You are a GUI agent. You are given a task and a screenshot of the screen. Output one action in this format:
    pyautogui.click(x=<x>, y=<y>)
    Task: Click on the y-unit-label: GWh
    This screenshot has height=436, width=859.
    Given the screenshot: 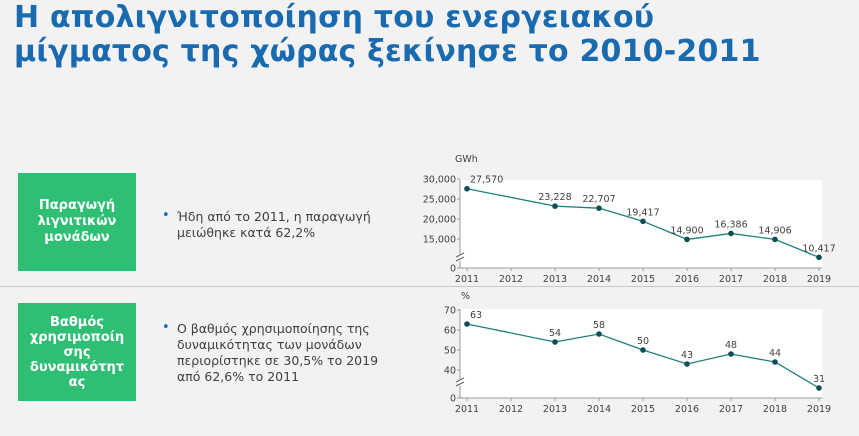 What is the action you would take?
    pyautogui.click(x=466, y=159)
    